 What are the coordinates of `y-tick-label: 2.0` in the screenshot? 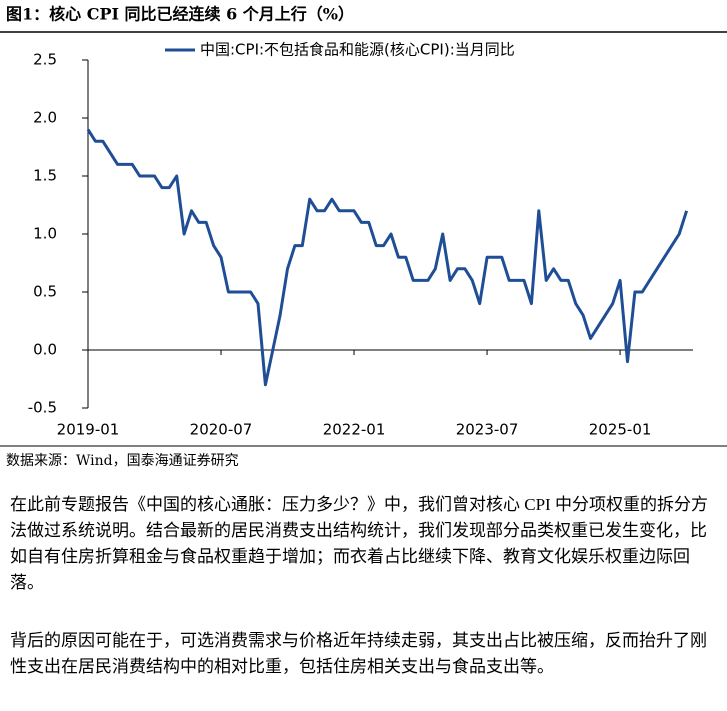 It's located at (45, 118).